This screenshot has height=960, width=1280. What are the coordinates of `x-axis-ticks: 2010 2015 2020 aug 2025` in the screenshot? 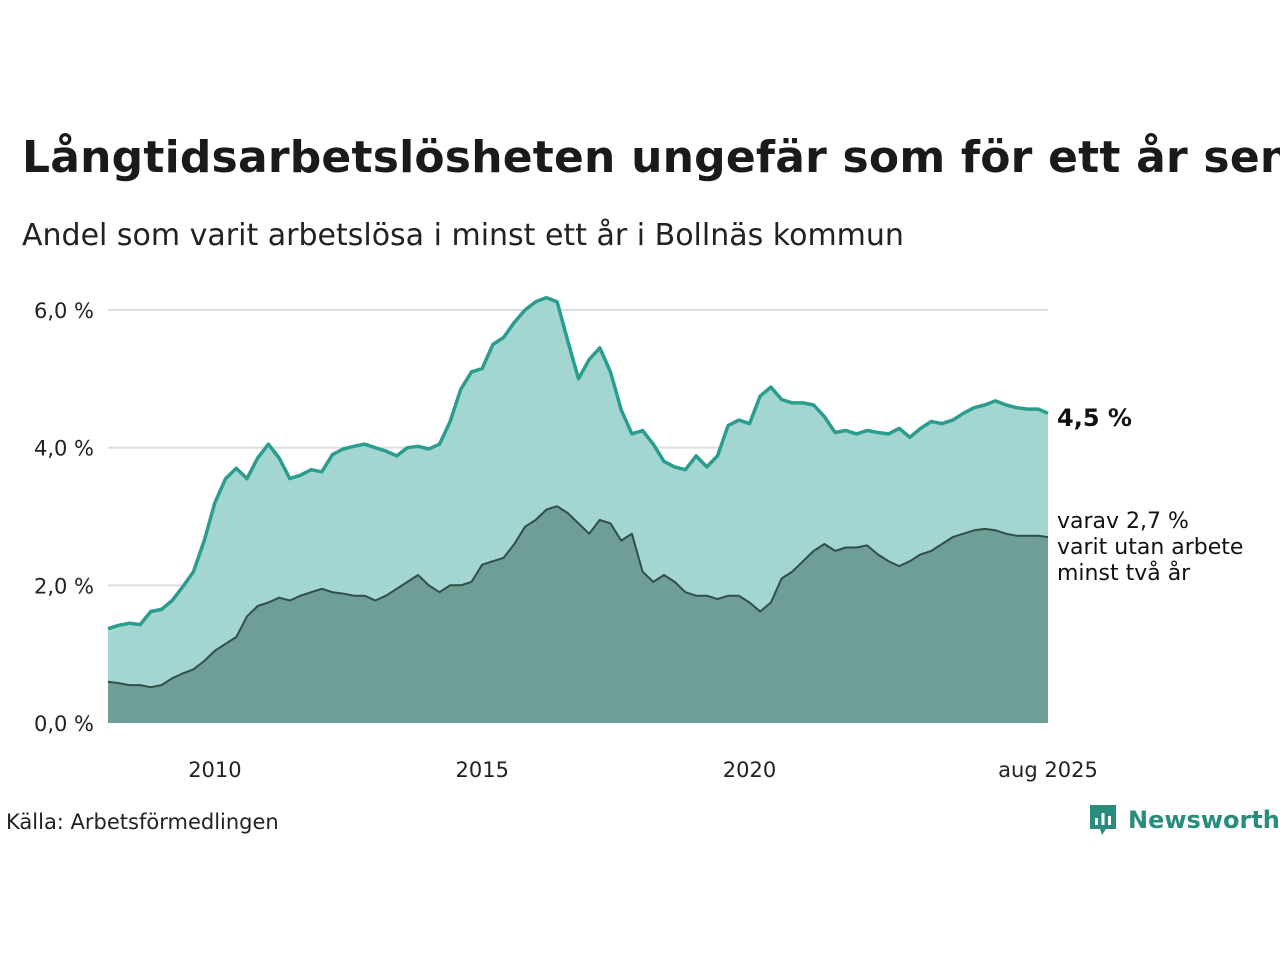 It's located at (643, 770).